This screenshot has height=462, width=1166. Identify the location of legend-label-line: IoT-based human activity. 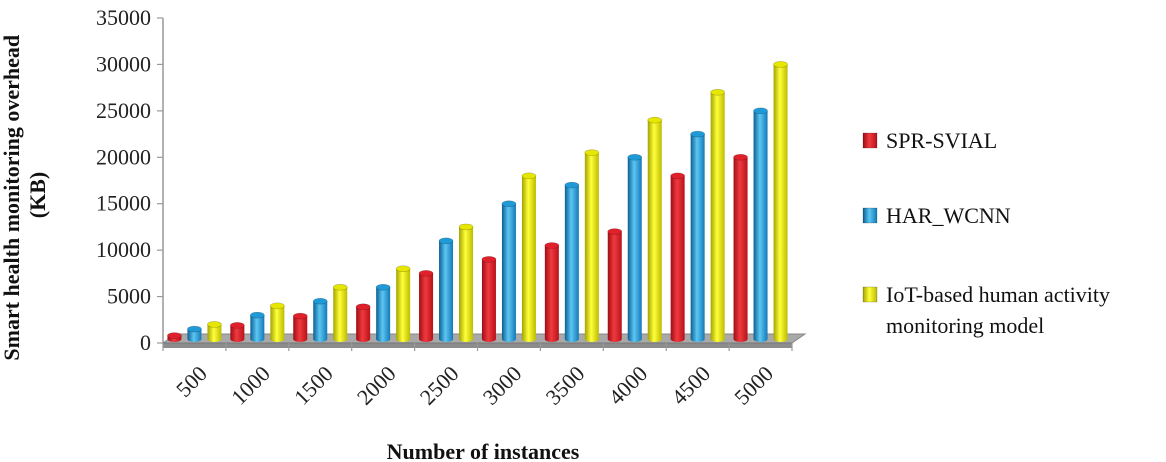
(998, 294).